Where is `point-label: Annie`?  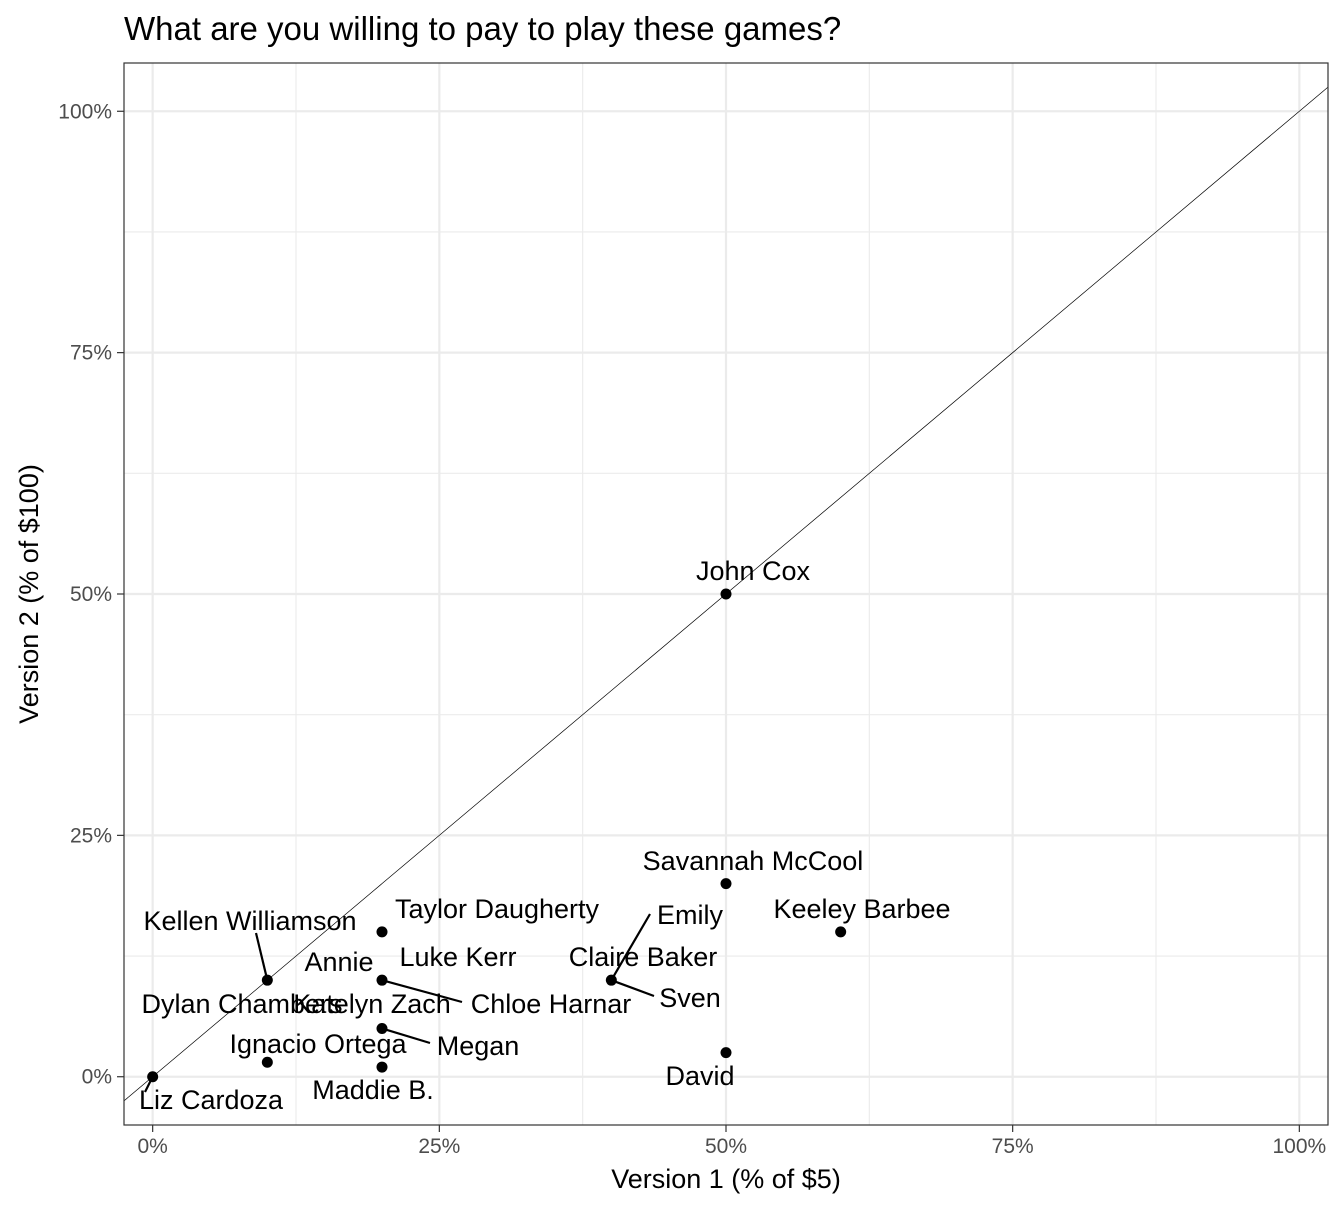 point-label: Annie is located at coordinates (338, 962).